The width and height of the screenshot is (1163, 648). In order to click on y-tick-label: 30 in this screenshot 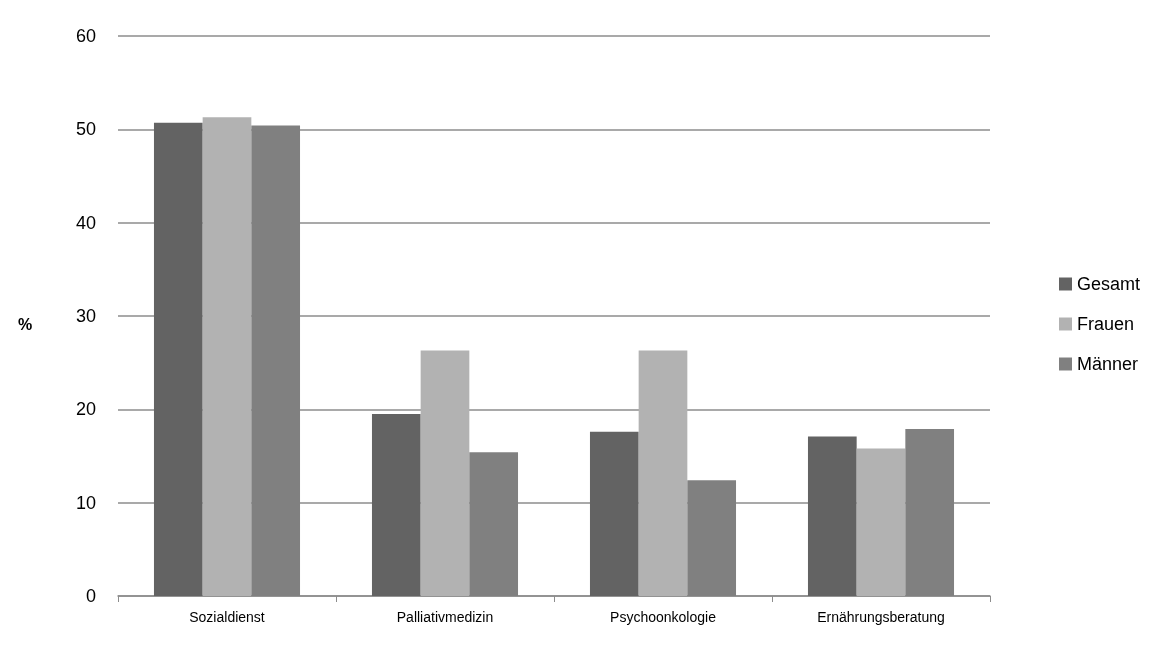, I will do `click(85, 316)`.